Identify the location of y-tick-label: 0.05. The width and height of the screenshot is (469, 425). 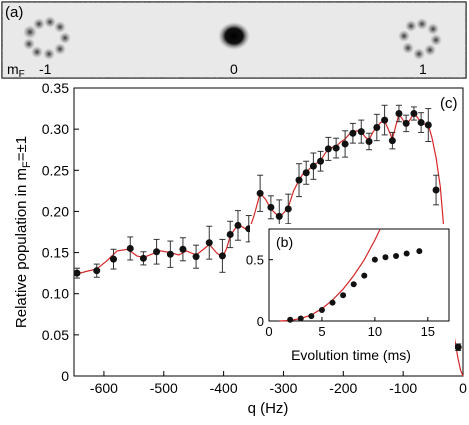
(55, 335).